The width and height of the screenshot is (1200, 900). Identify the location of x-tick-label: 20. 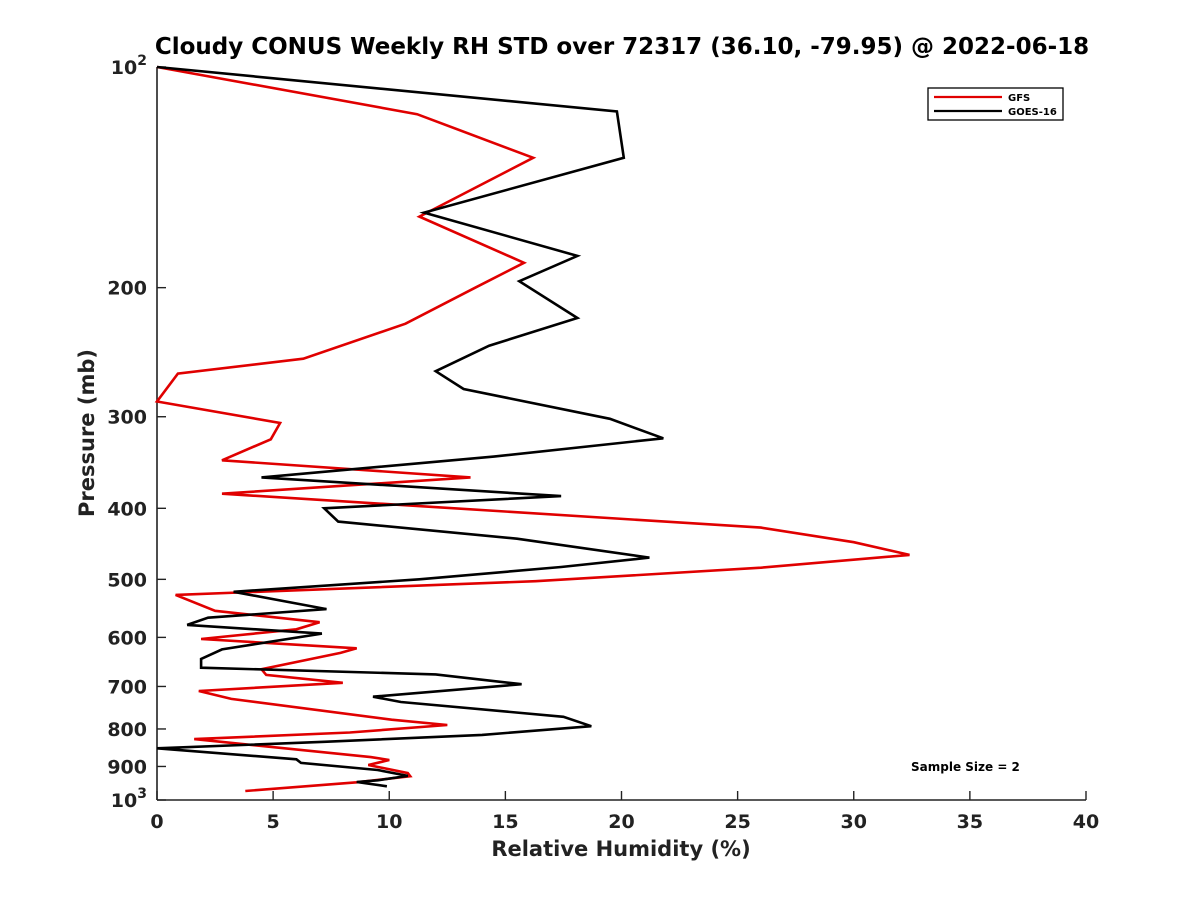
(621, 822).